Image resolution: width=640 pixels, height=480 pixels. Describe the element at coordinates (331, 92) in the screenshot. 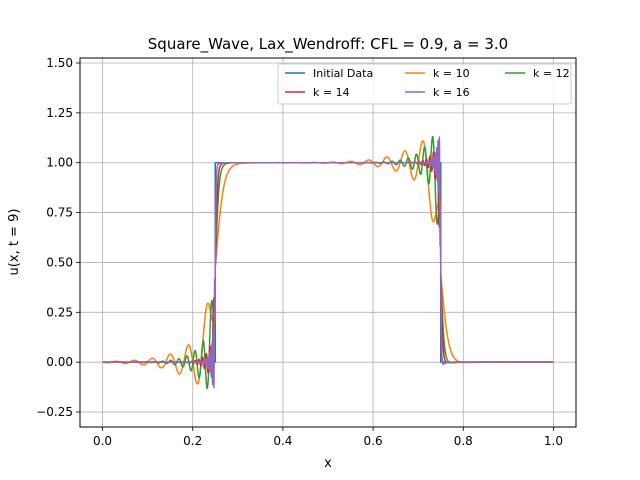

I see `legend-label: k = 14` at that location.